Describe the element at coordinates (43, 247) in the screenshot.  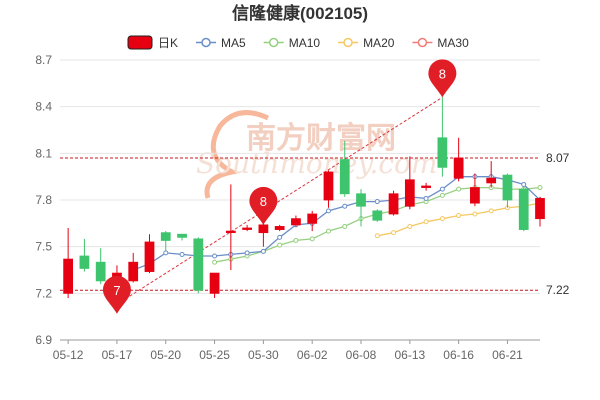
I see `y-tick-label: 7.5` at that location.